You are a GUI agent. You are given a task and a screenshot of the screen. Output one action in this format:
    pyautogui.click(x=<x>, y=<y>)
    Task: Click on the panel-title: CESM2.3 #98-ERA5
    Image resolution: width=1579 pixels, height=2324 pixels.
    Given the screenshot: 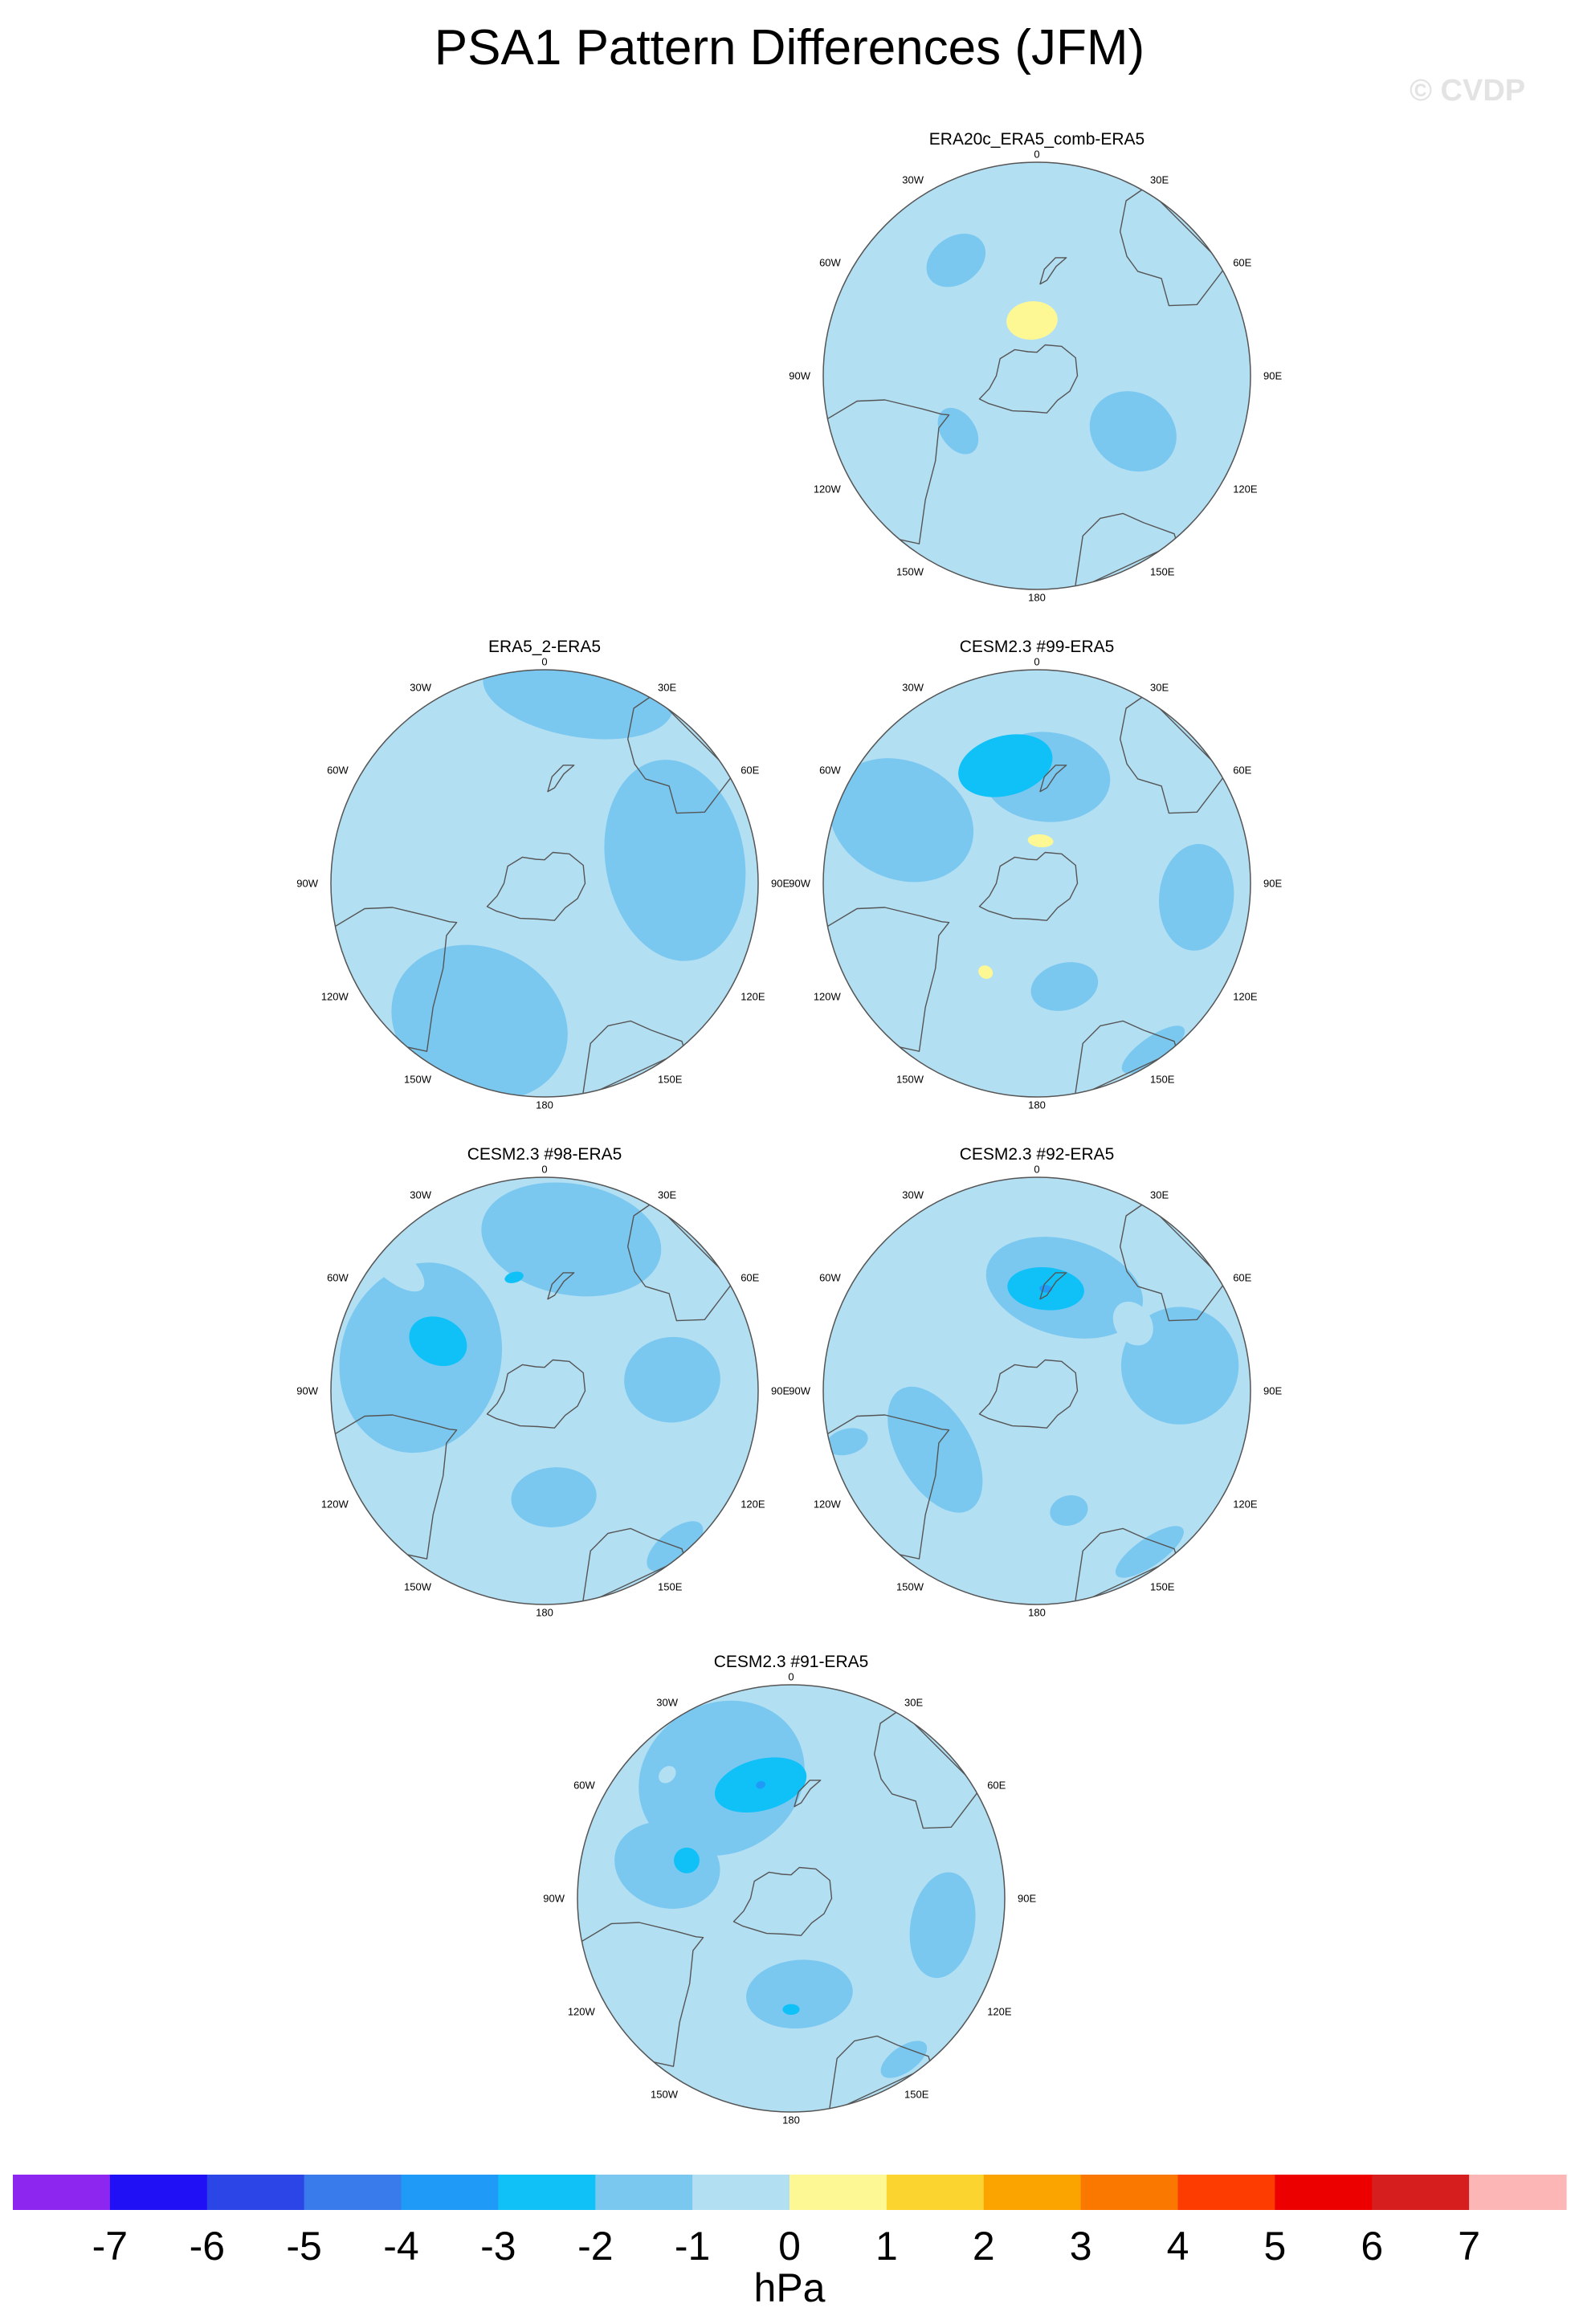 What is the action you would take?
    pyautogui.click(x=544, y=1155)
    